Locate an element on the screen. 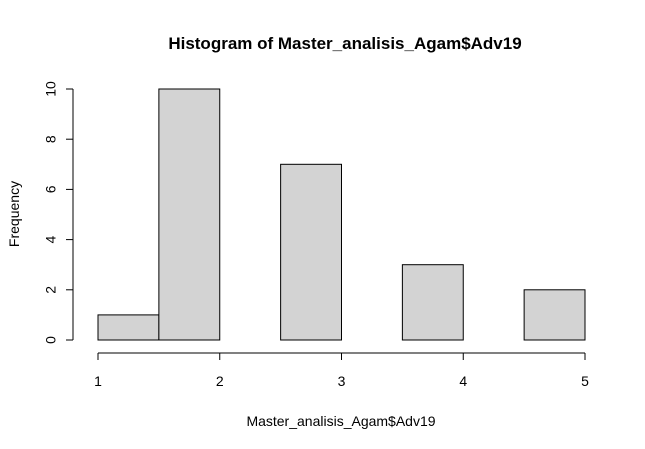  x-tick-label: 4 is located at coordinates (463, 381).